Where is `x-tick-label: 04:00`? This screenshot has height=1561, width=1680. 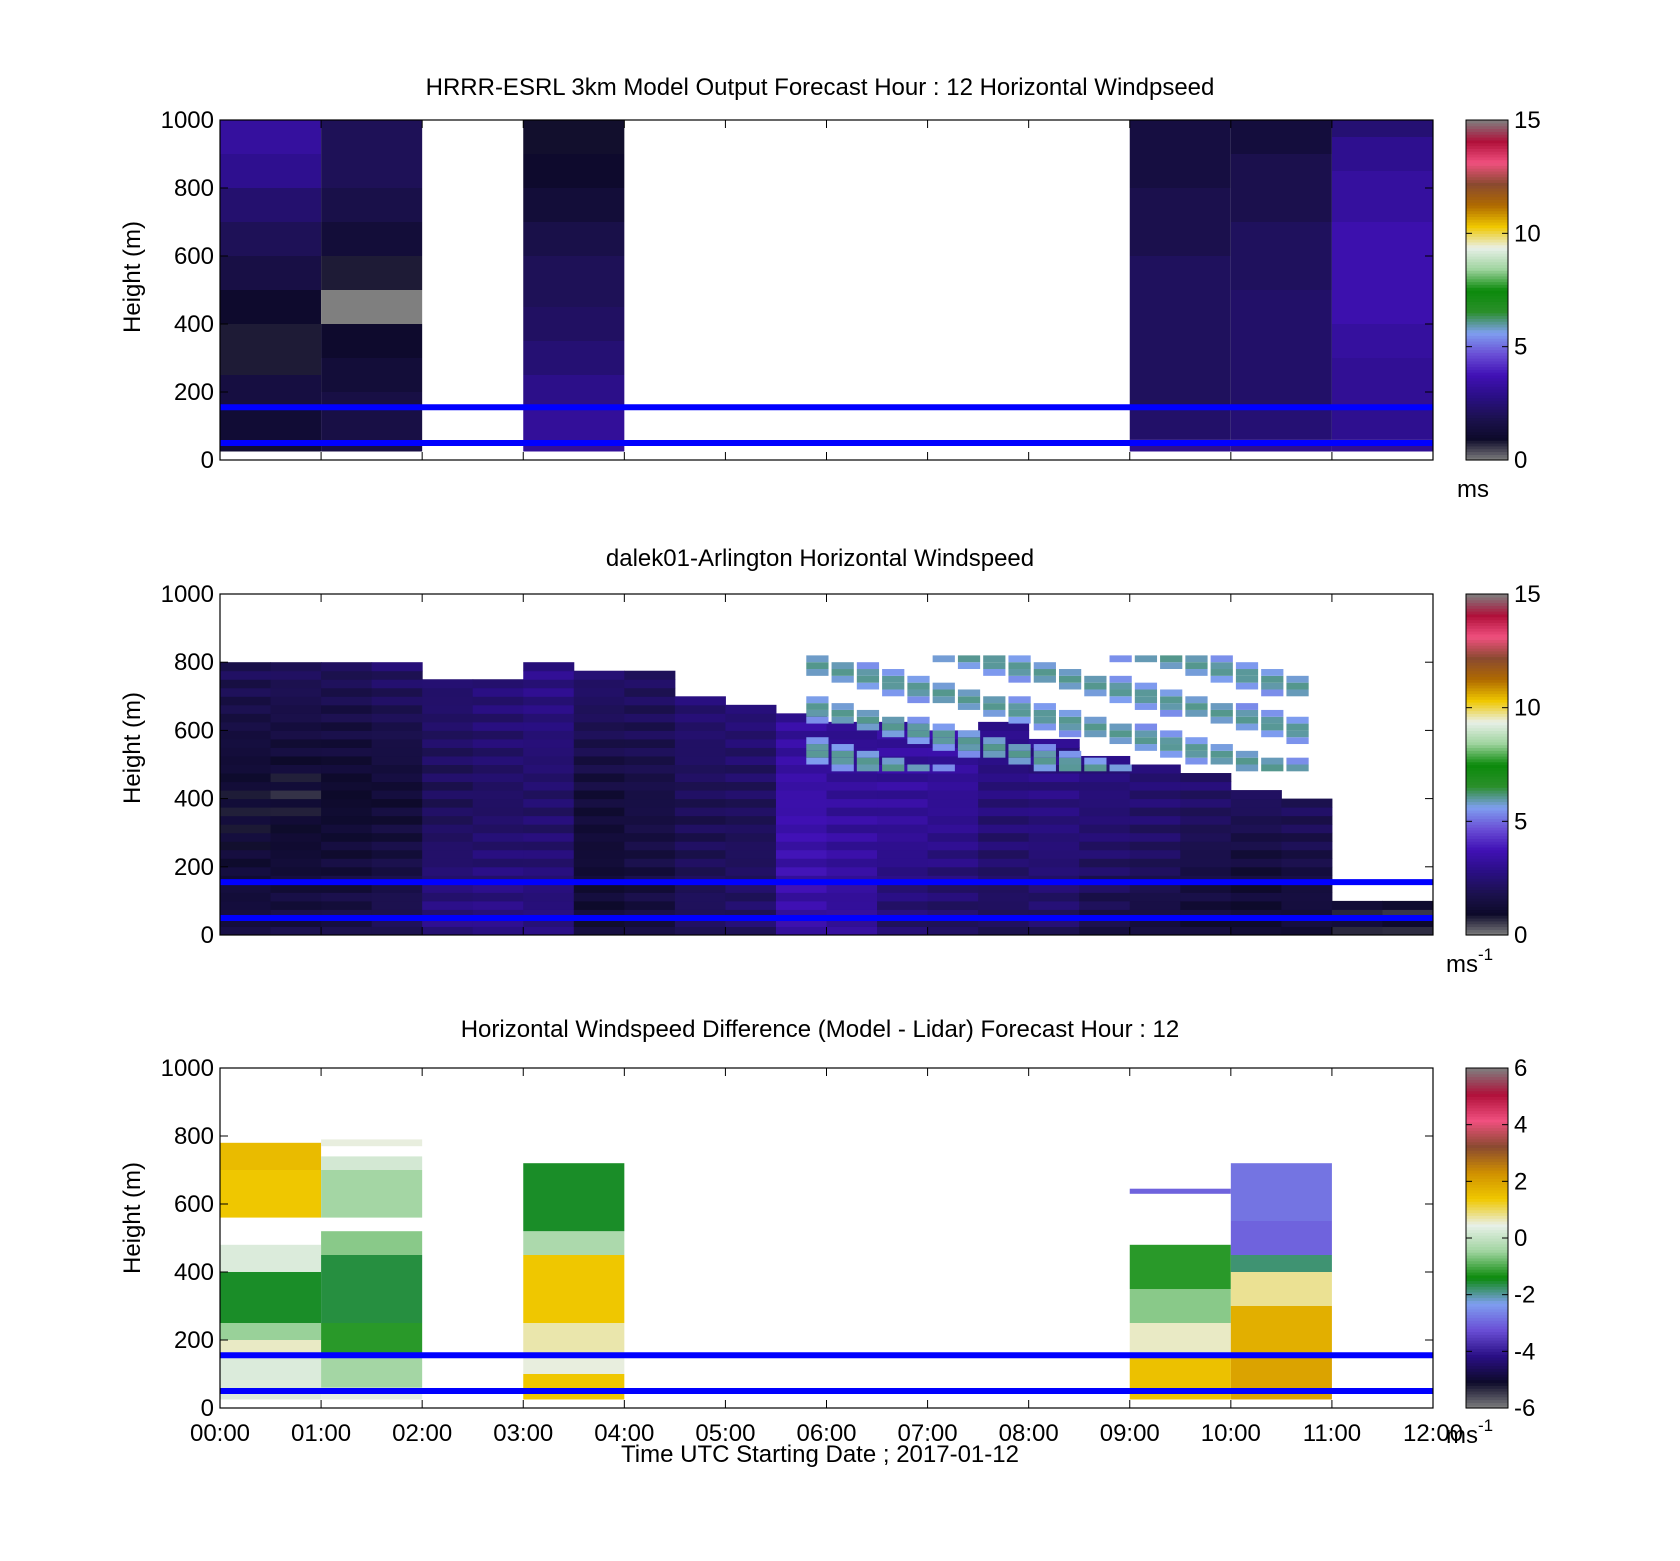 x-tick-label: 04:00 is located at coordinates (624, 1433).